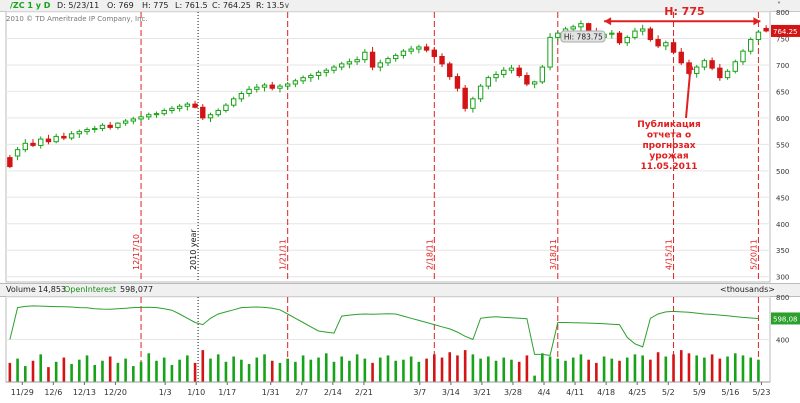 This screenshot has height=403, width=800. What do you see at coordinates (761, 392) in the screenshot?
I see `x-tick-label: 5/23` at bounding box center [761, 392].